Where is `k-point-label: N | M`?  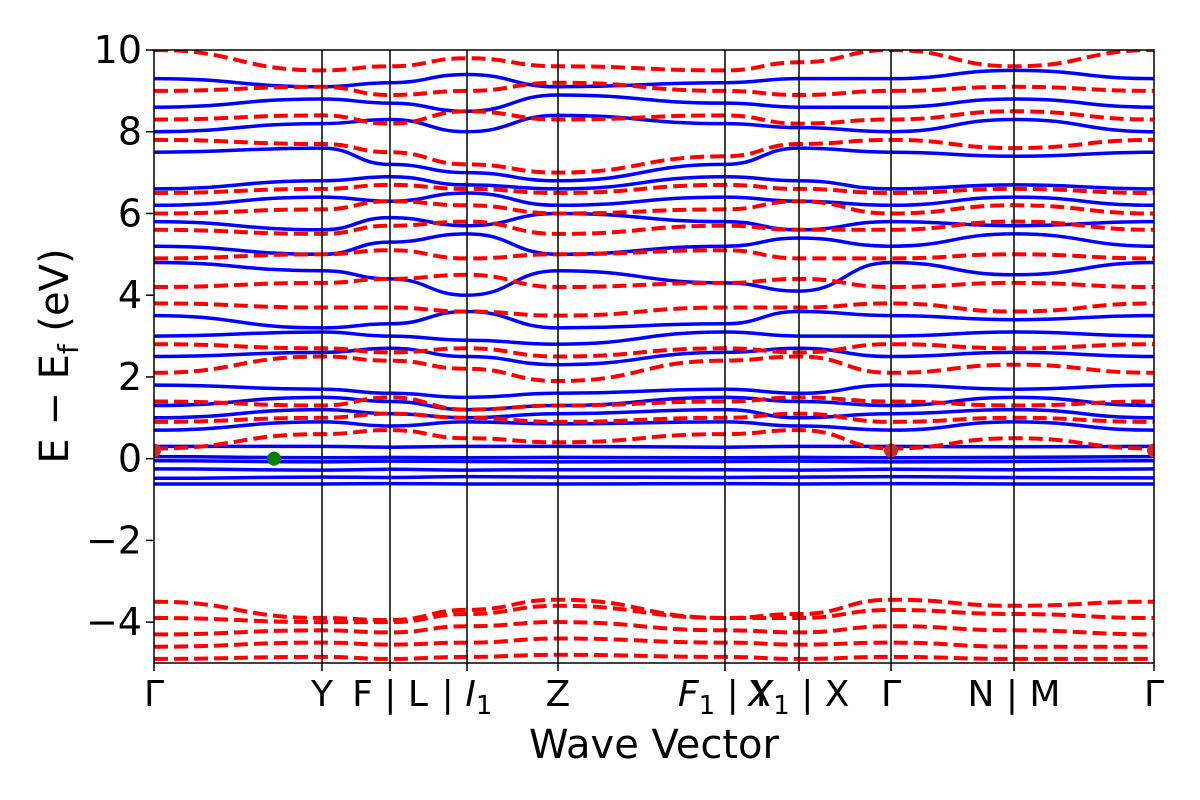 k-point-label: N | M is located at coordinates (1013, 694).